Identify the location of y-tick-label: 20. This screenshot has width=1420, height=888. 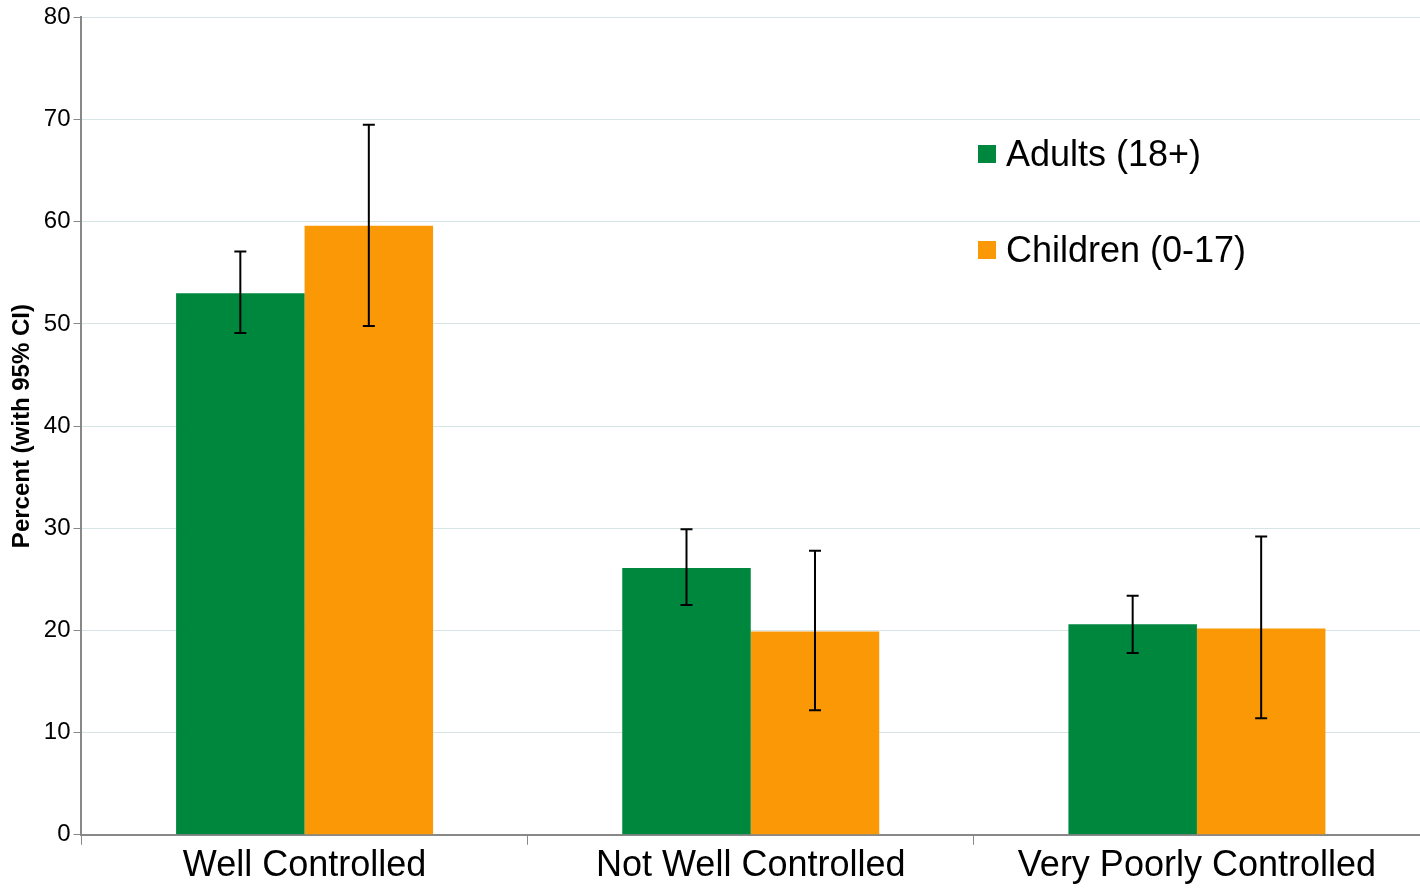
(57, 629).